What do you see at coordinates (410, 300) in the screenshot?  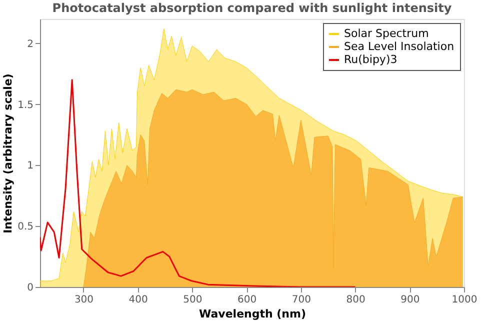 I see `x-tick-label: 900` at bounding box center [410, 300].